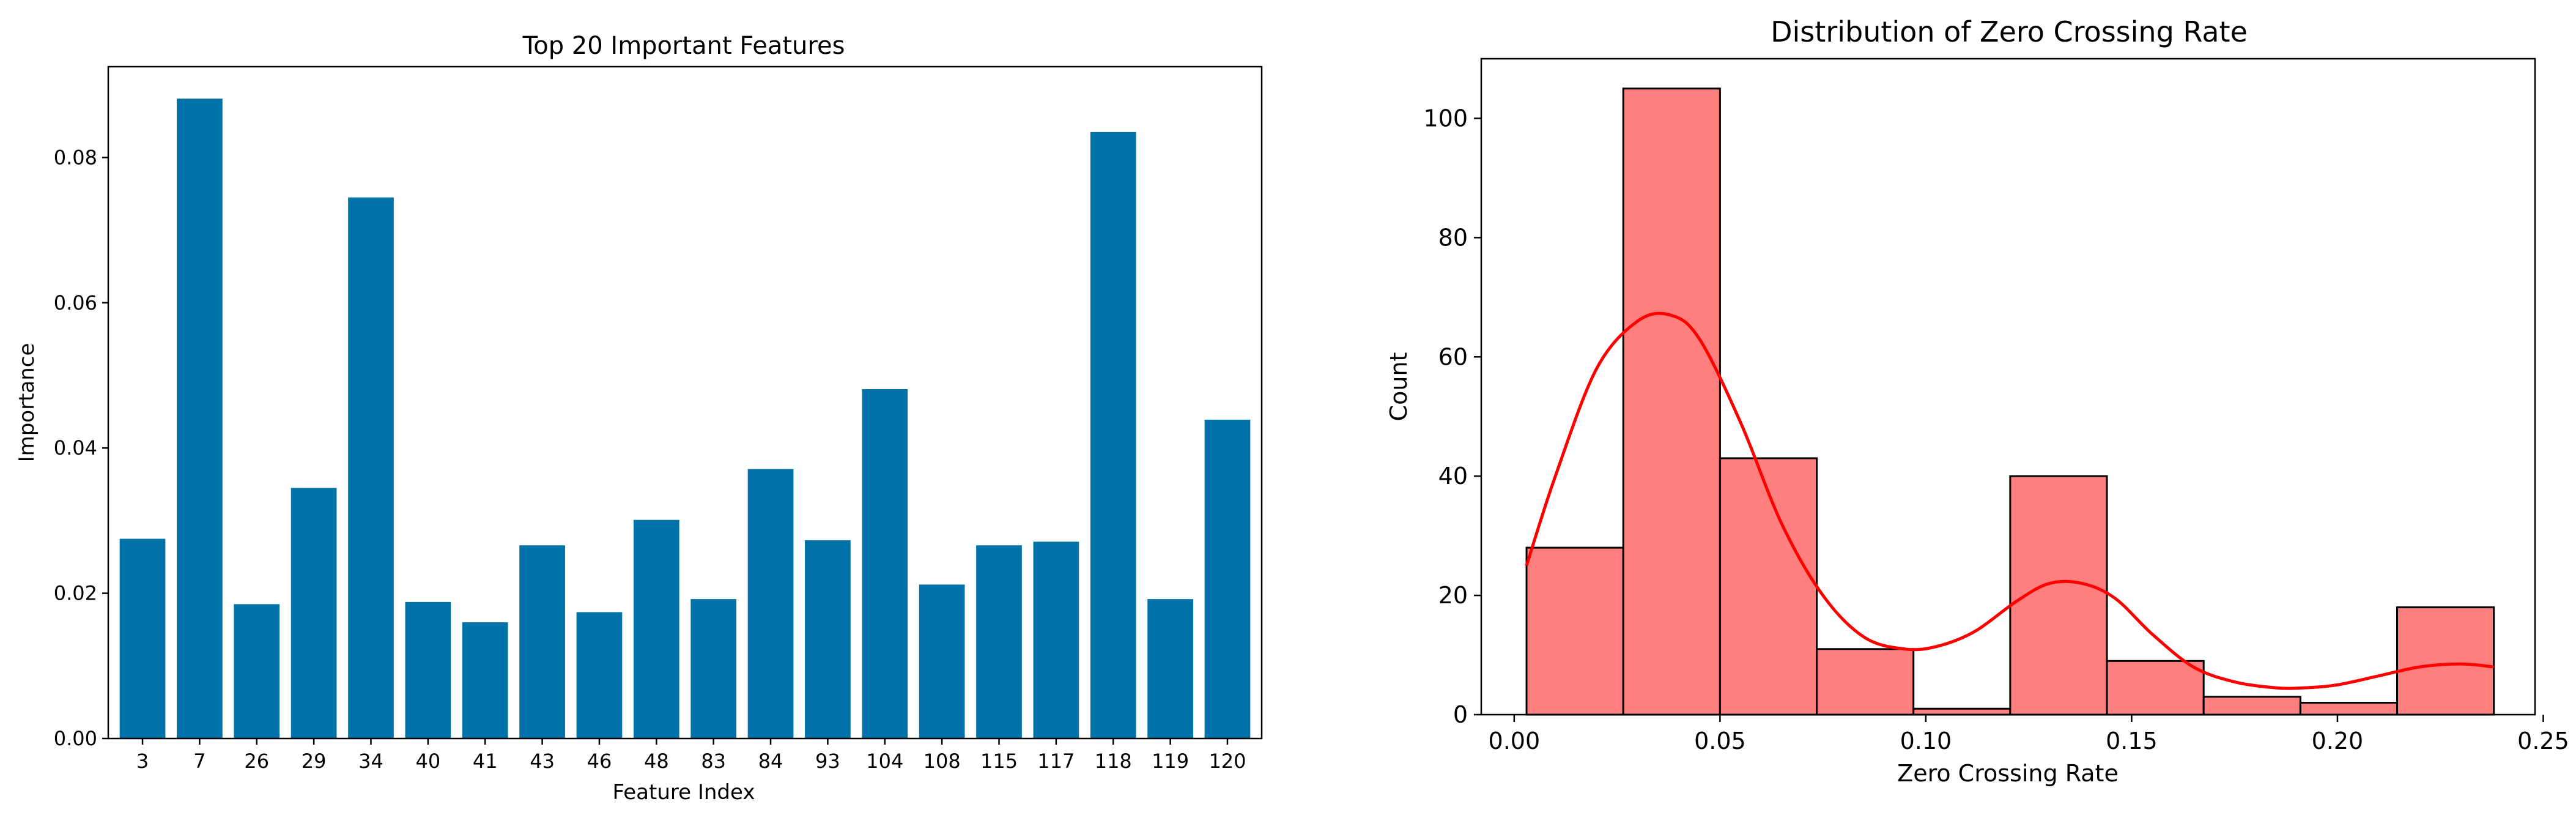  What do you see at coordinates (599, 761) in the screenshot?
I see `x-tick-label: 46` at bounding box center [599, 761].